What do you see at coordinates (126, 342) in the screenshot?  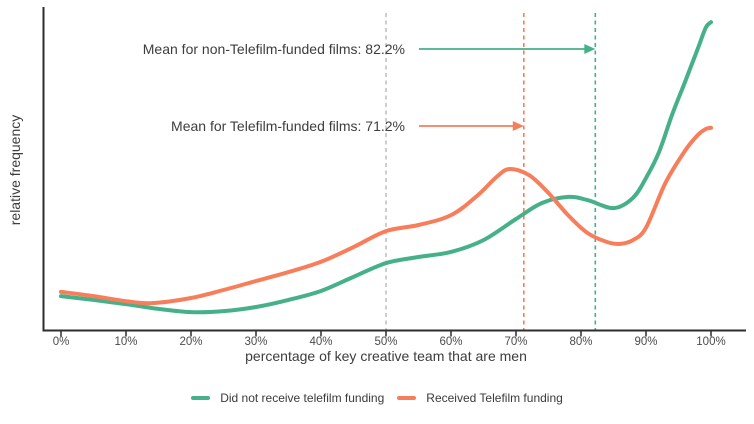 I see `x-tick-label: 10%` at bounding box center [126, 342].